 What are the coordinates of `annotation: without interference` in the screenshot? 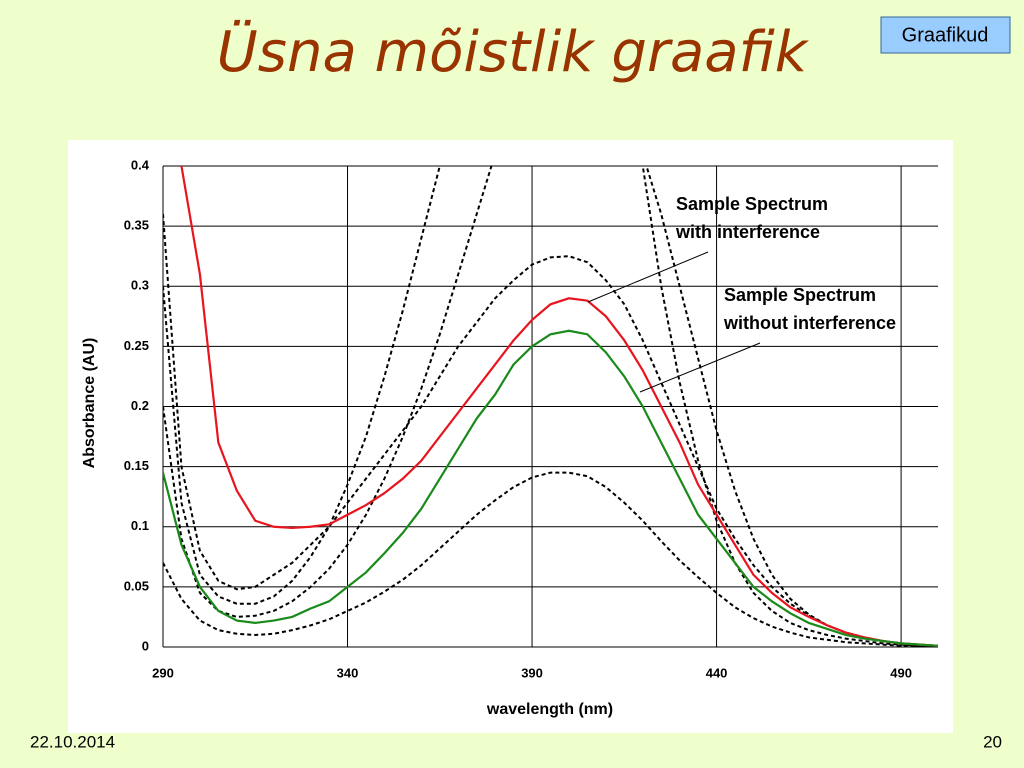 It's located at (809, 323).